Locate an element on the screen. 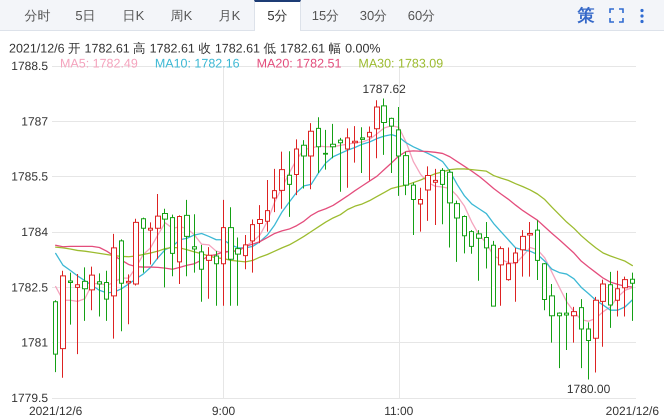 This screenshot has height=420, width=664. text: 分时 is located at coordinates (38, 16).